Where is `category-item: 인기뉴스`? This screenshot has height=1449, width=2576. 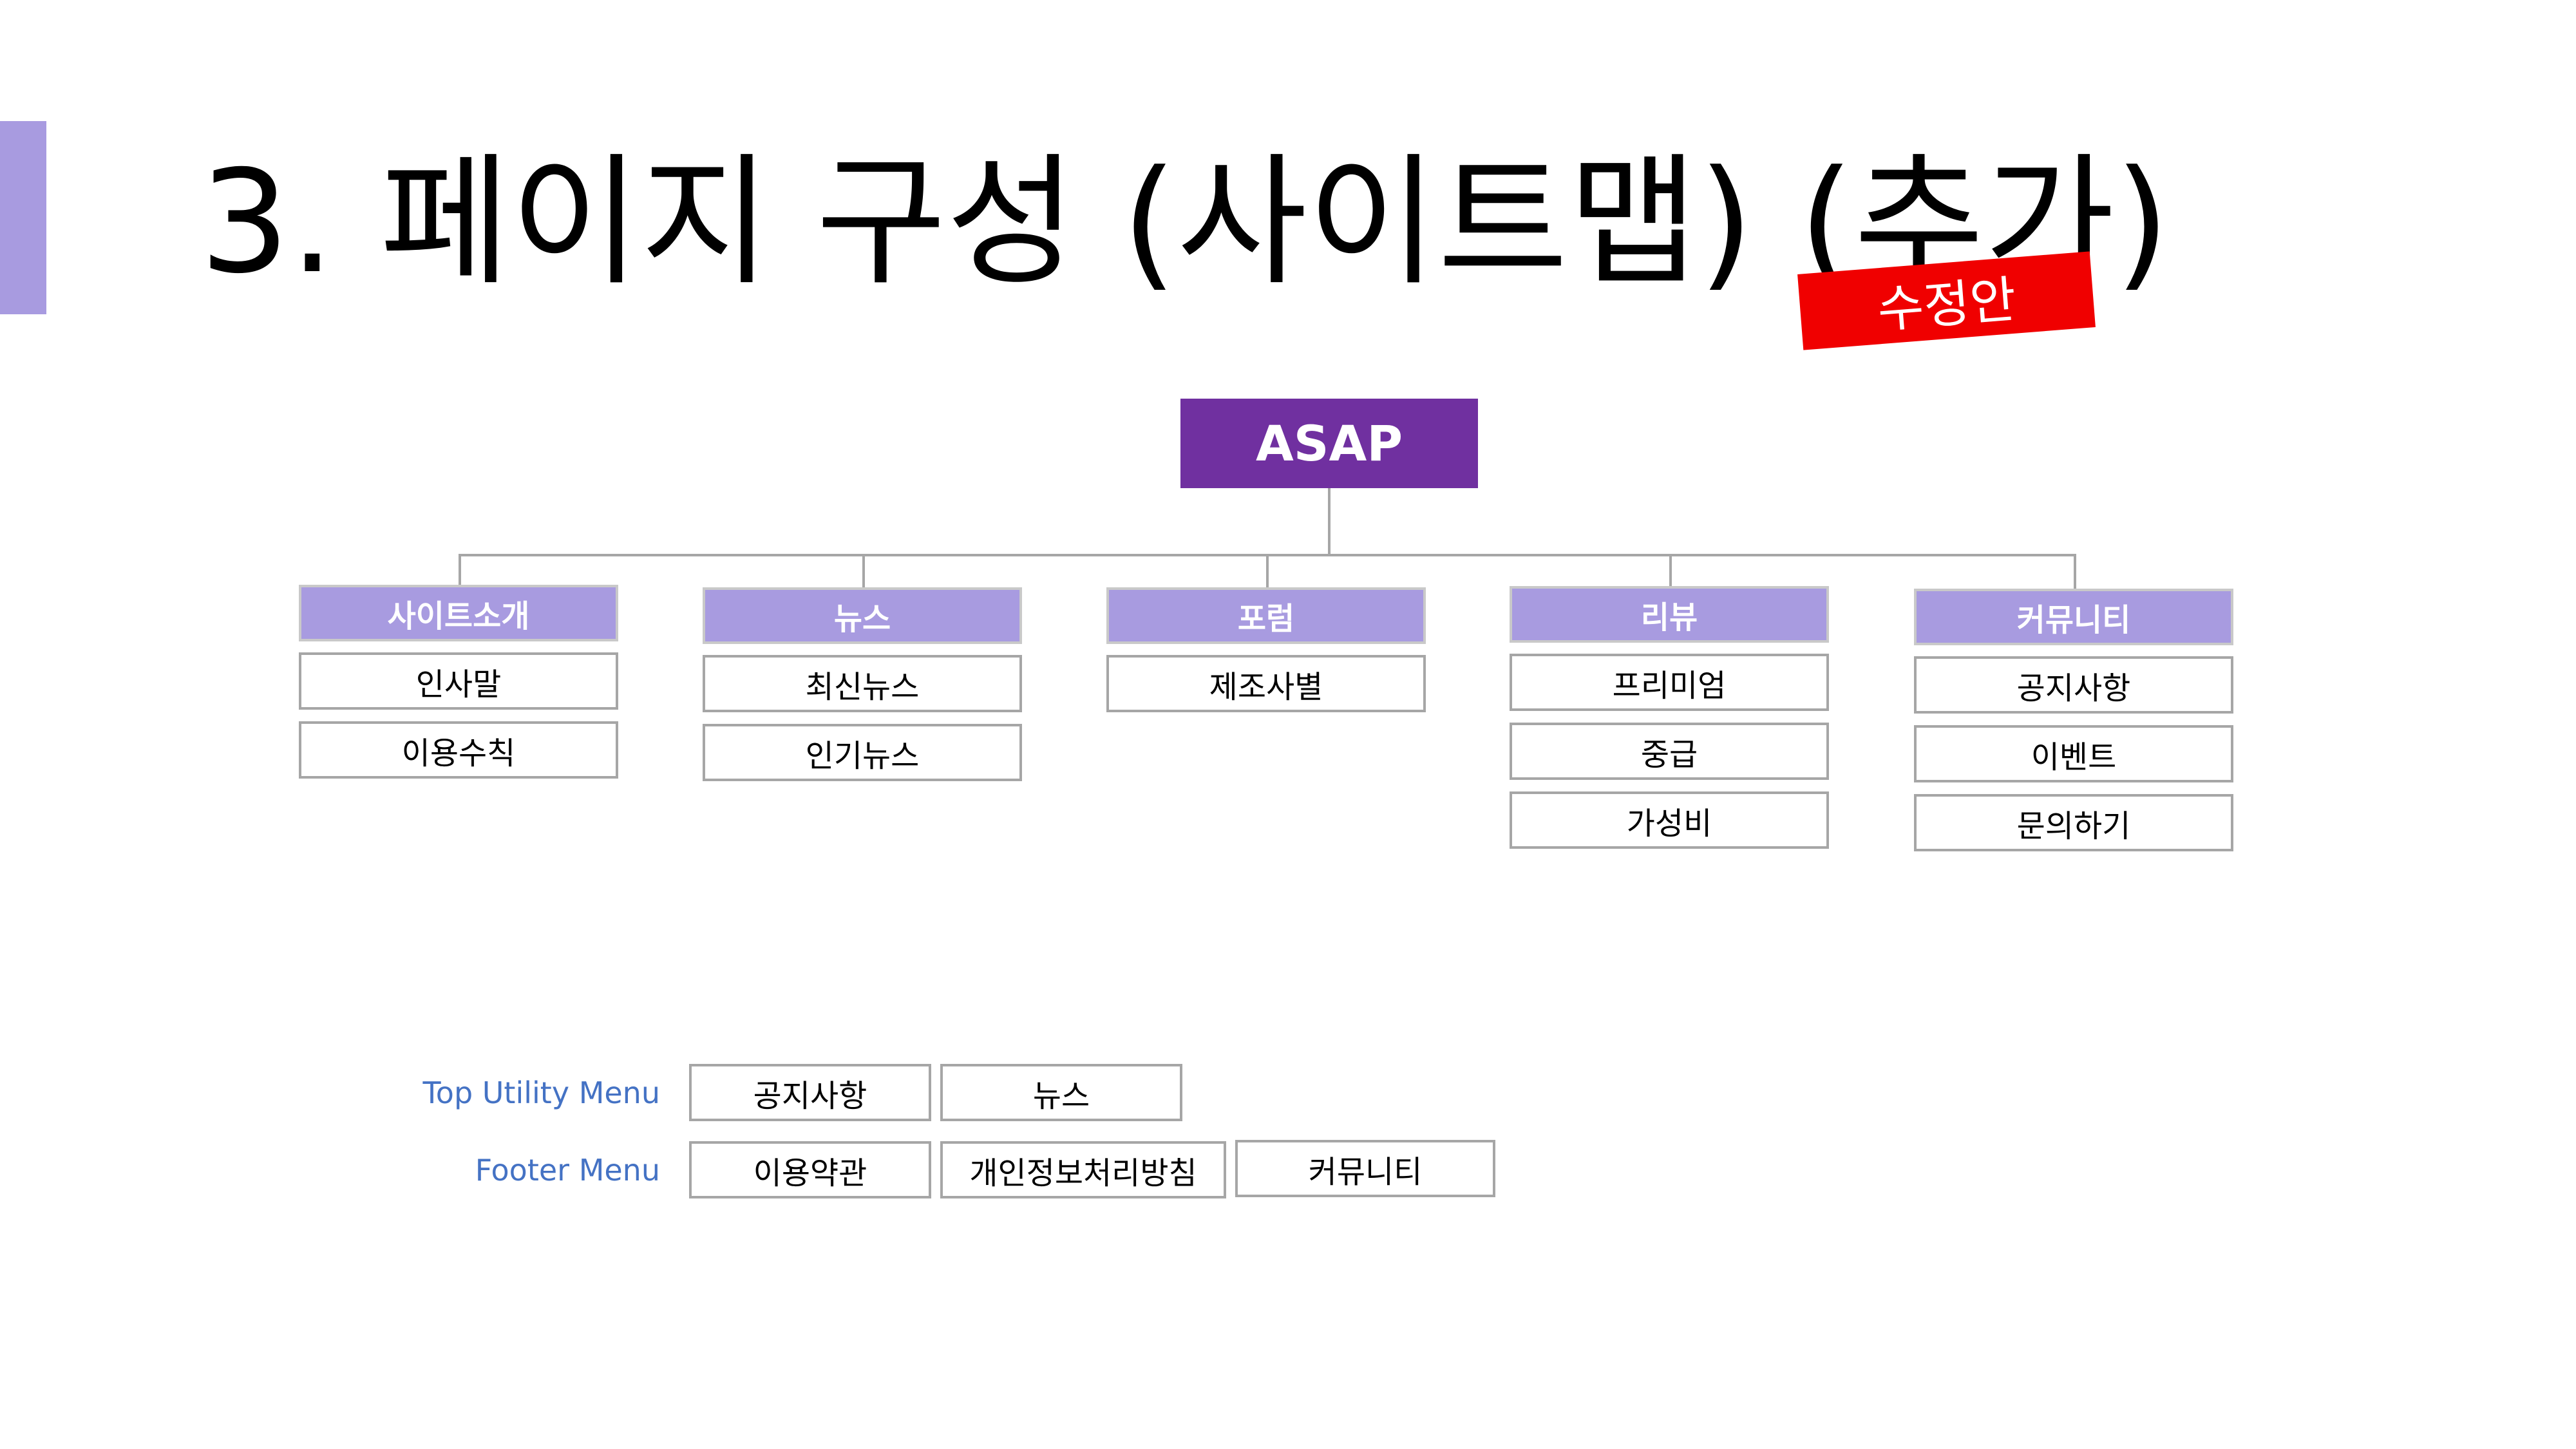 category-item: 인기뉴스 is located at coordinates (862, 752).